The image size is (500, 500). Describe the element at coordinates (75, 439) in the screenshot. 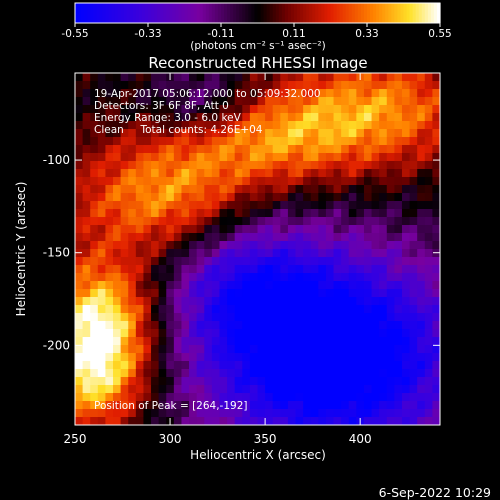

I see `x-tick-label: 250` at that location.